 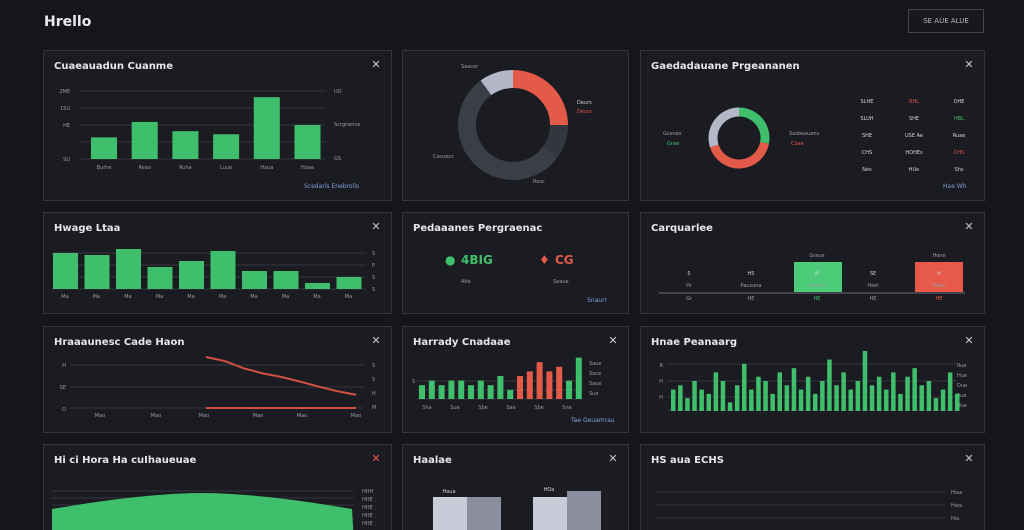 What do you see at coordinates (817, 286) in the screenshot?
I see `col-label: Haaen` at bounding box center [817, 286].